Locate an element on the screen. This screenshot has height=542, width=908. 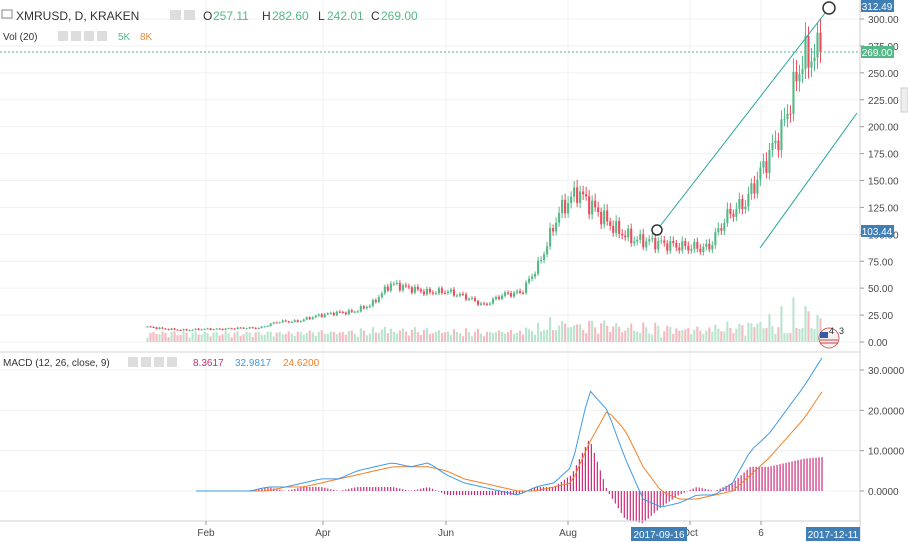
volume-value-b: 8K is located at coordinates (146, 37).